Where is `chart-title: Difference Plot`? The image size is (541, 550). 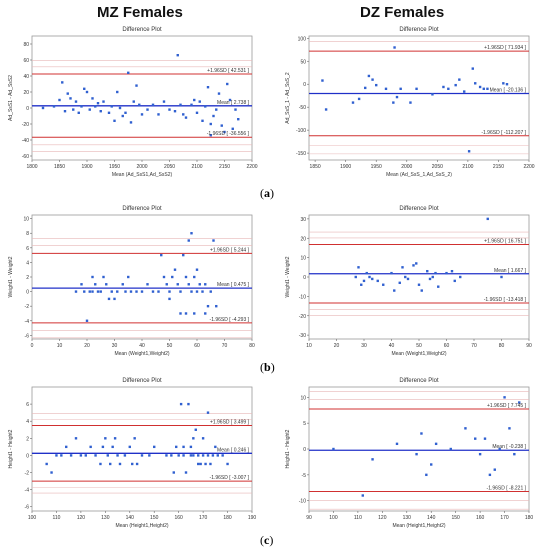 chart-title: Difference Plot is located at coordinates (419, 381).